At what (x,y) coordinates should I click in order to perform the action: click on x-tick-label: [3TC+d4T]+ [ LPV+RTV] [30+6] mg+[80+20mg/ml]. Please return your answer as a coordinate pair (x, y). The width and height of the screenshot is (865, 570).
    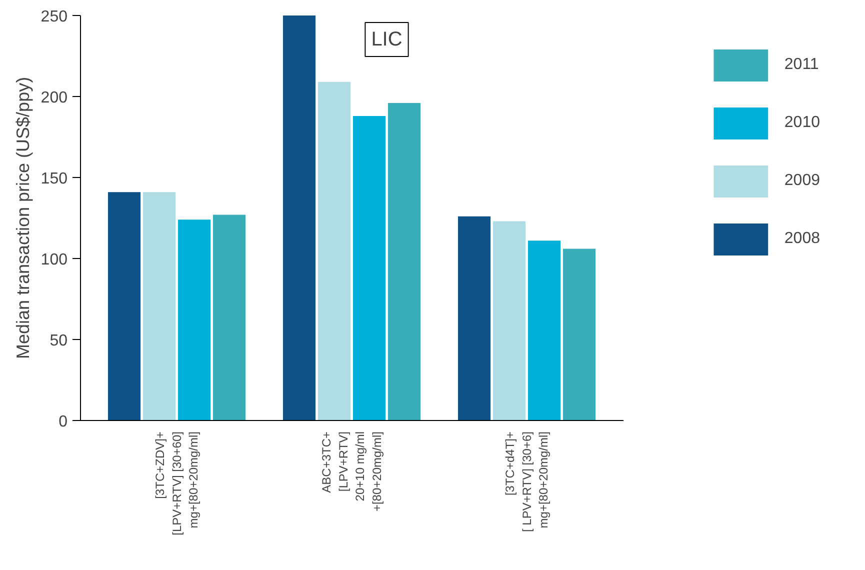
    Looking at the image, I should click on (526, 481).